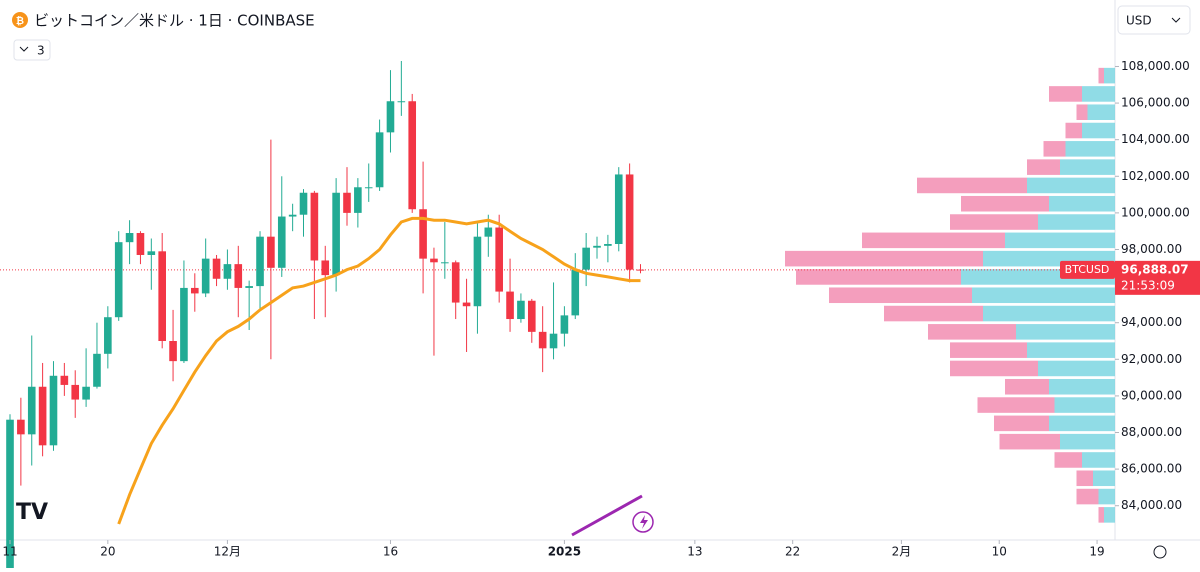 The image size is (1200, 572). Describe the element at coordinates (1160, 552) in the screenshot. I see `settings-icon` at that location.